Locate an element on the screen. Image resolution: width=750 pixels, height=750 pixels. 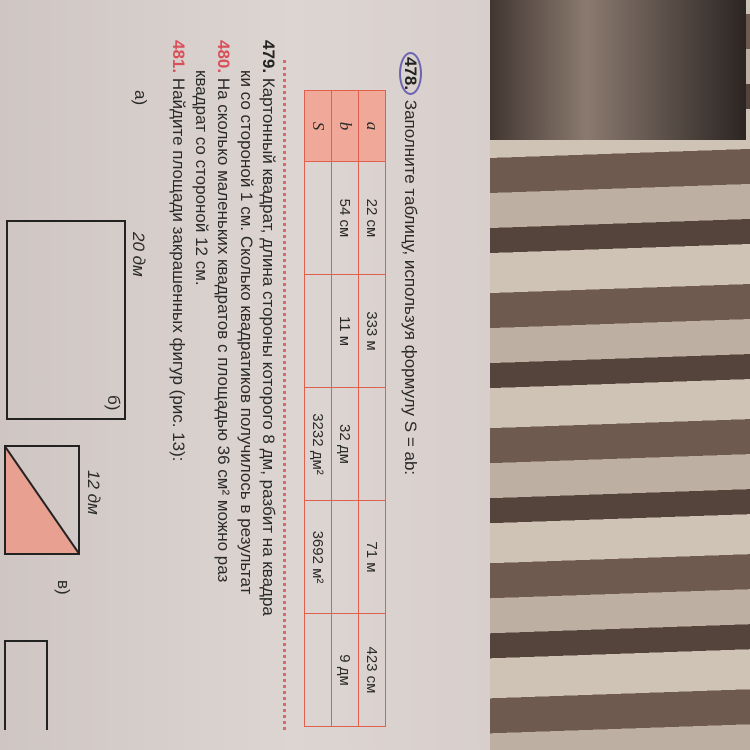
table-cell: 11 м is located at coordinates (345, 331).